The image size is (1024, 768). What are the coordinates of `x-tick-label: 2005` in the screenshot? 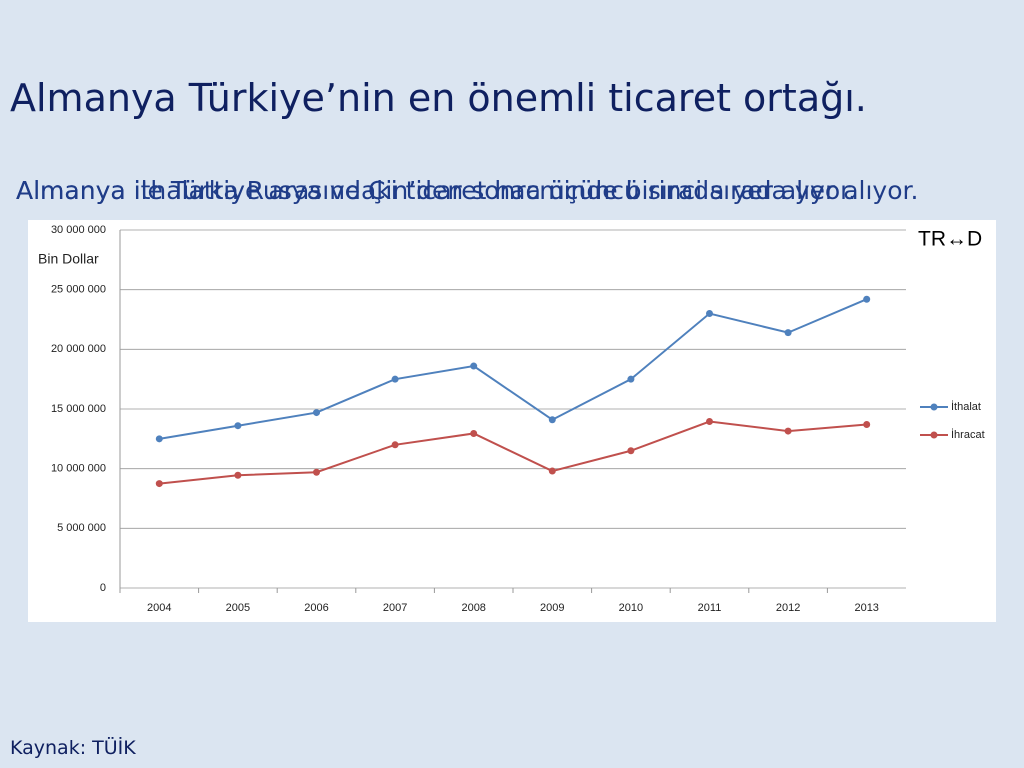 It's located at (238, 608).